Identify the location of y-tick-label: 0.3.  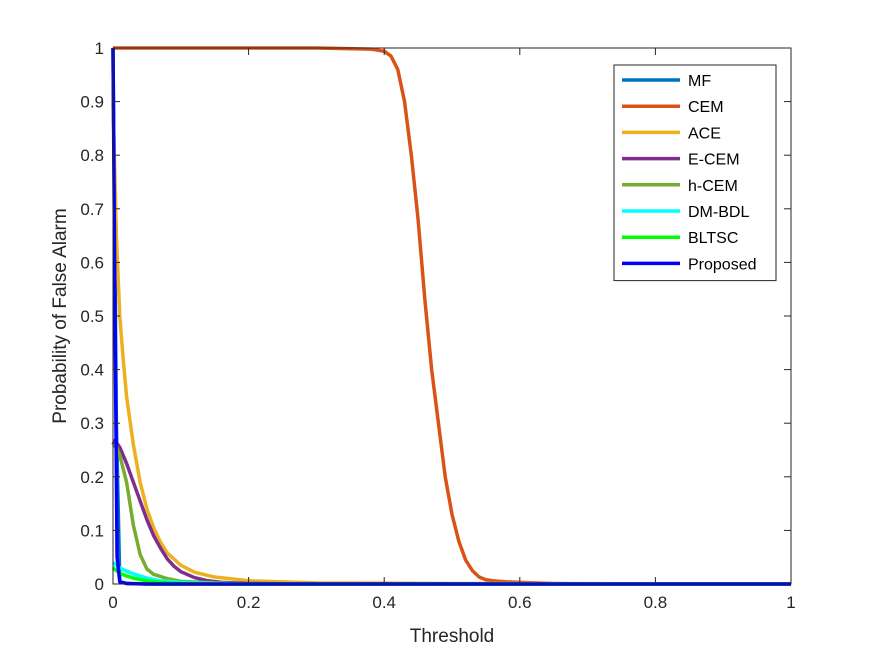
(92, 423).